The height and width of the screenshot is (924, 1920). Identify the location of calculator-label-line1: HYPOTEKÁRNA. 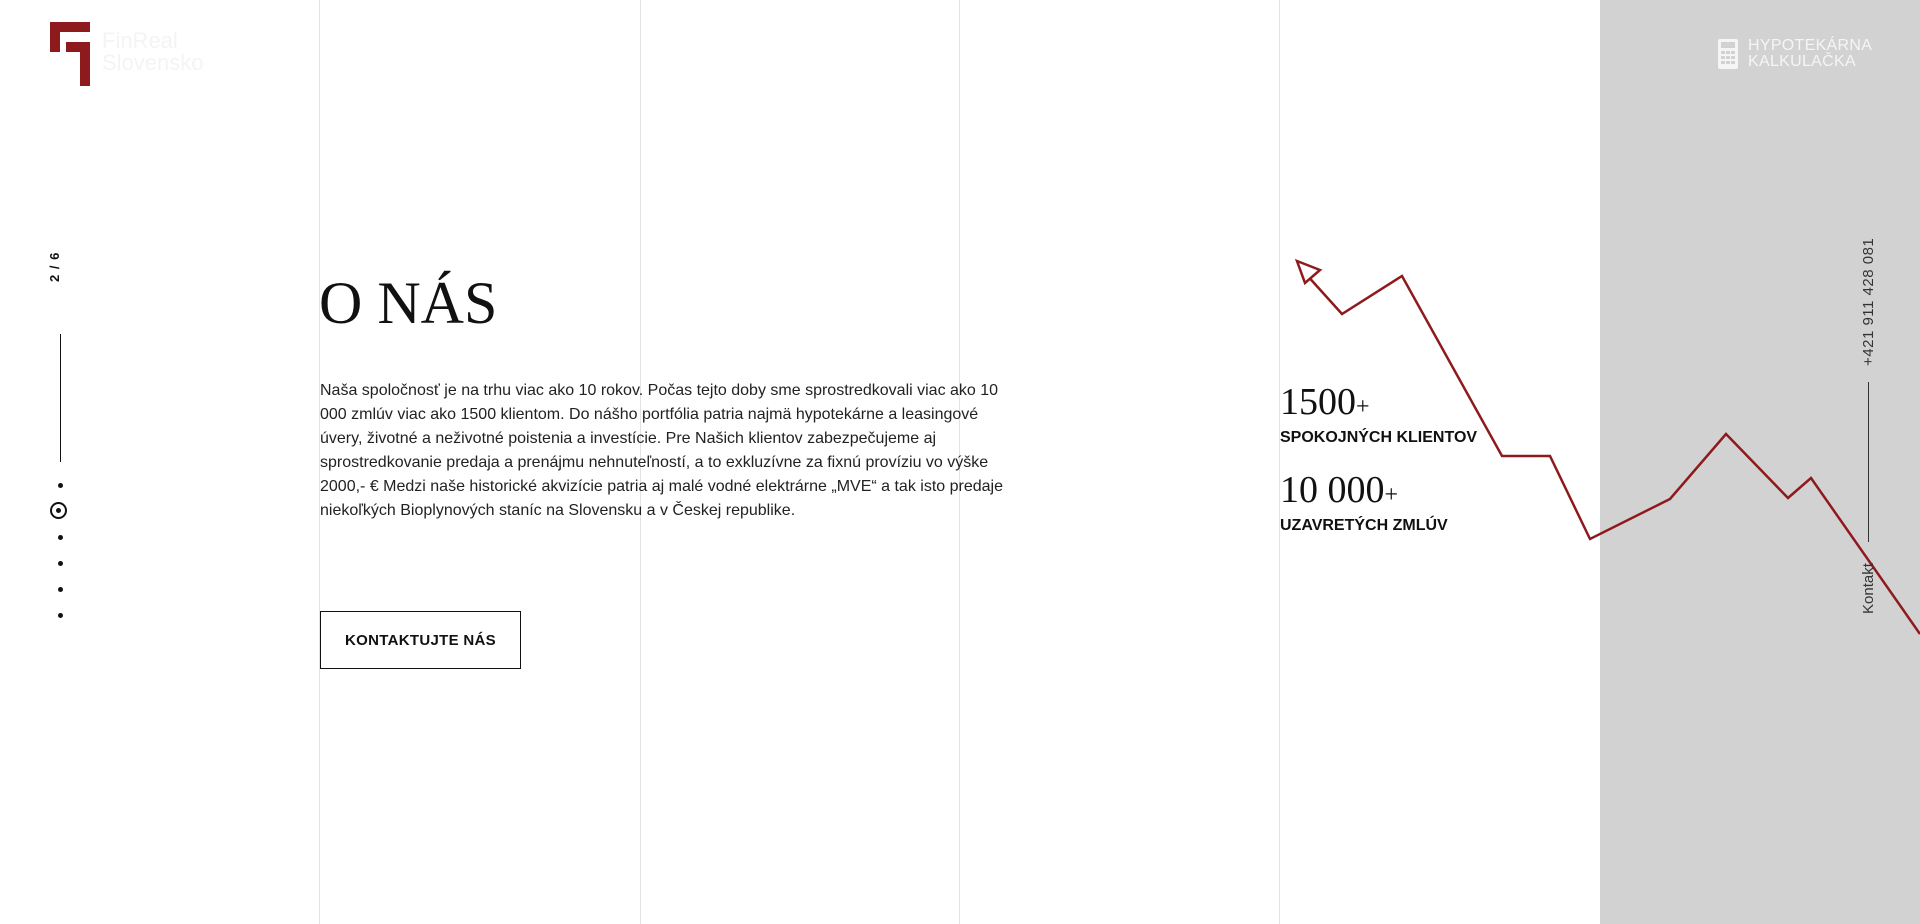
(1810, 45).